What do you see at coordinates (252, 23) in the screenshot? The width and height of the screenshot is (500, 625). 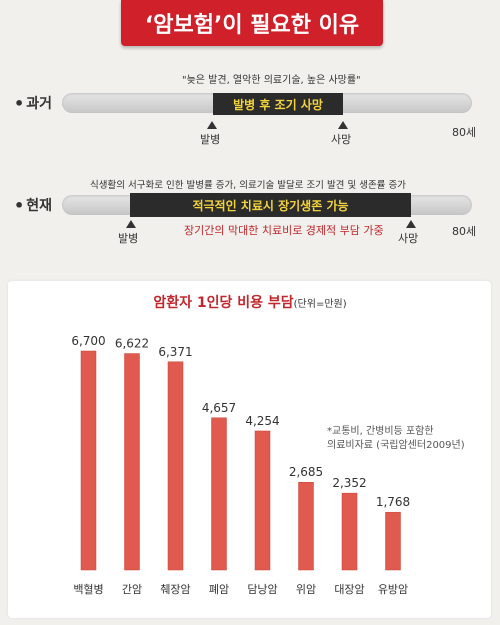 I see `page-title: ‘암보험’이 필요한 이유` at bounding box center [252, 23].